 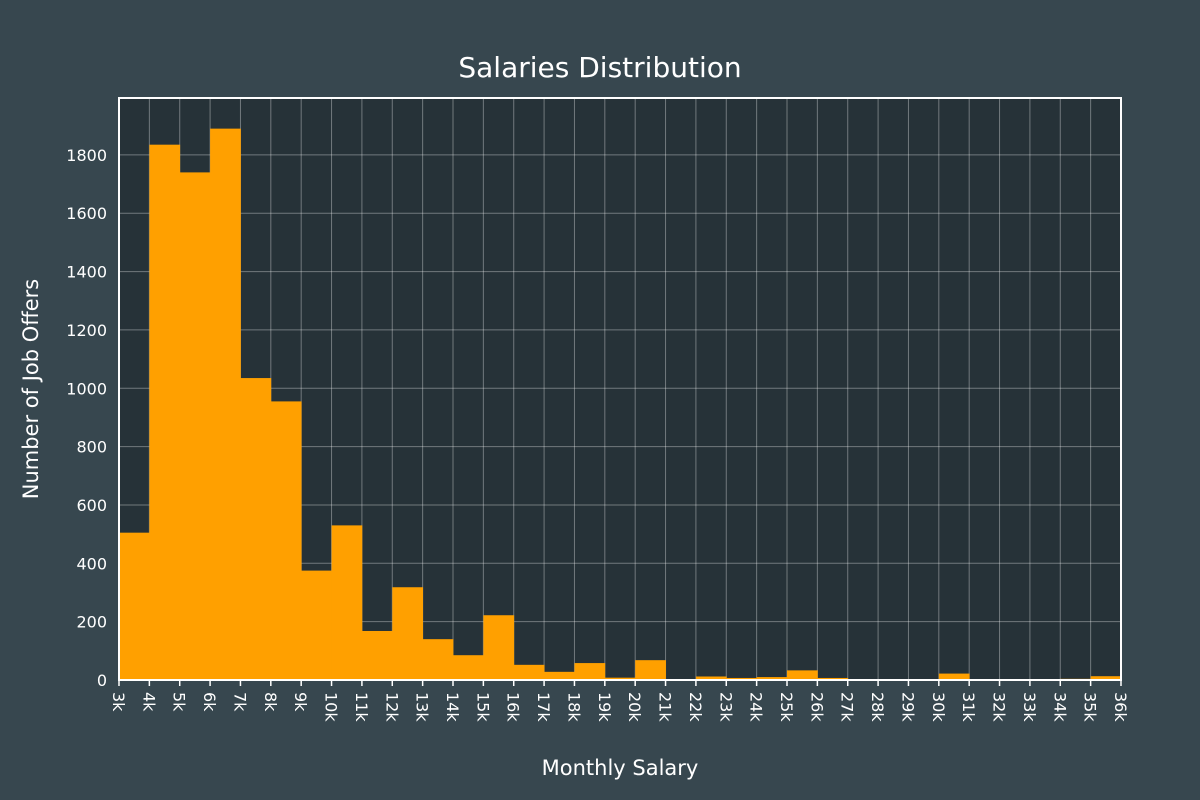 I want to click on x-tick-label: 5k, so click(x=179, y=702).